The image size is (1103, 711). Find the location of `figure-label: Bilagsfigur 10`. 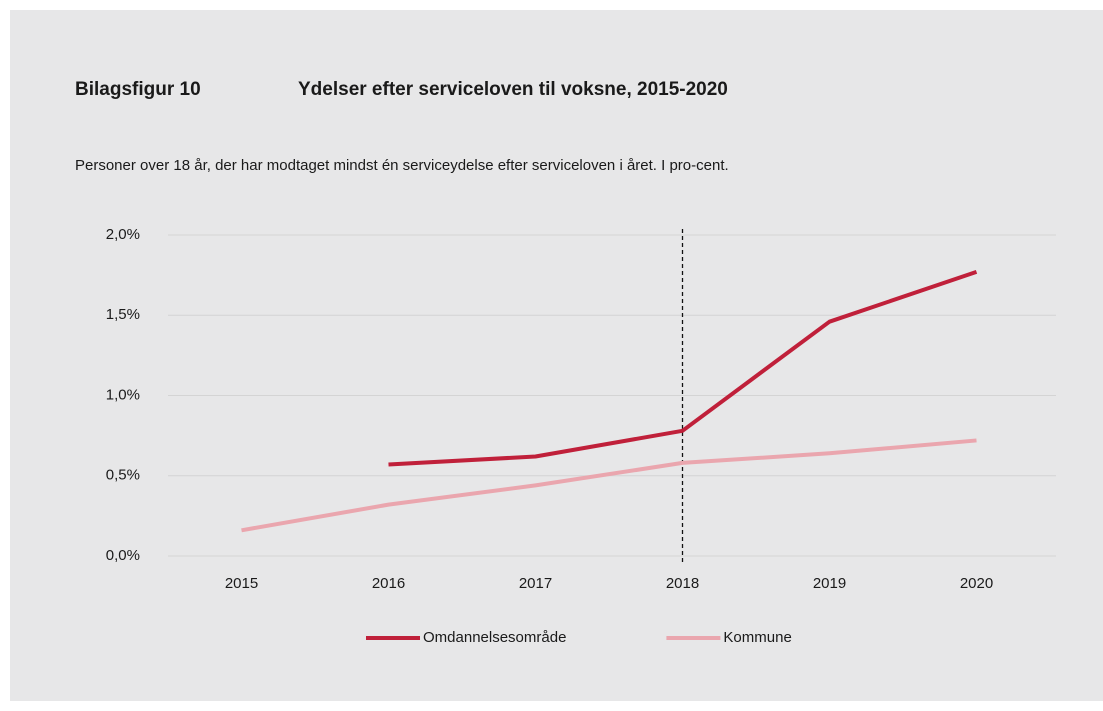

figure-label: Bilagsfigur 10 is located at coordinates (138, 89).